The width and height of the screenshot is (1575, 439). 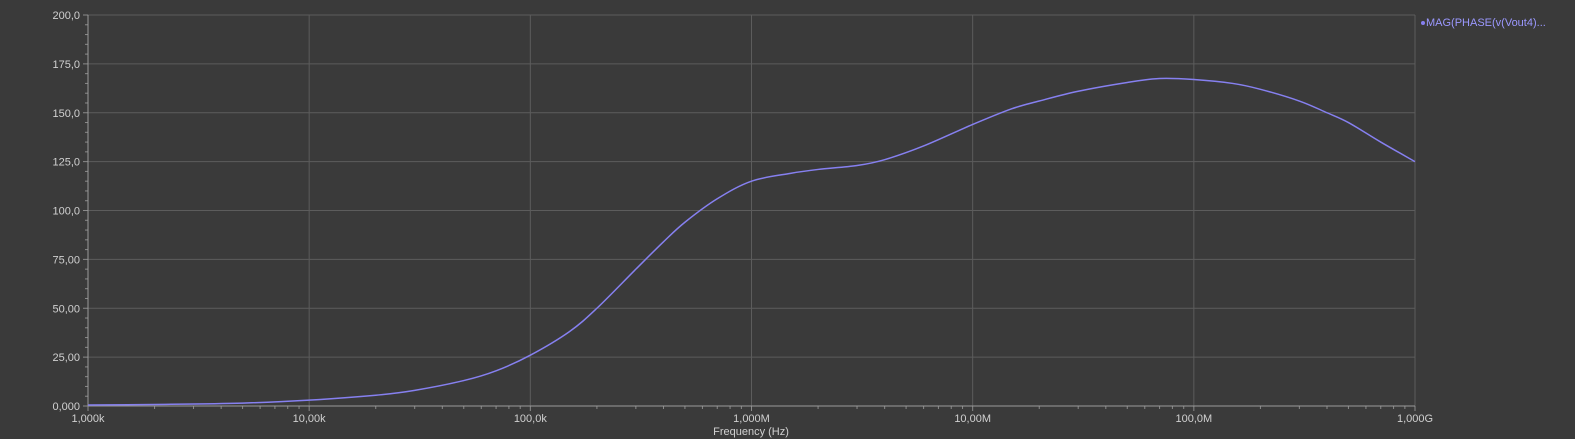 I want to click on legend-marker-icon, so click(x=1423, y=23).